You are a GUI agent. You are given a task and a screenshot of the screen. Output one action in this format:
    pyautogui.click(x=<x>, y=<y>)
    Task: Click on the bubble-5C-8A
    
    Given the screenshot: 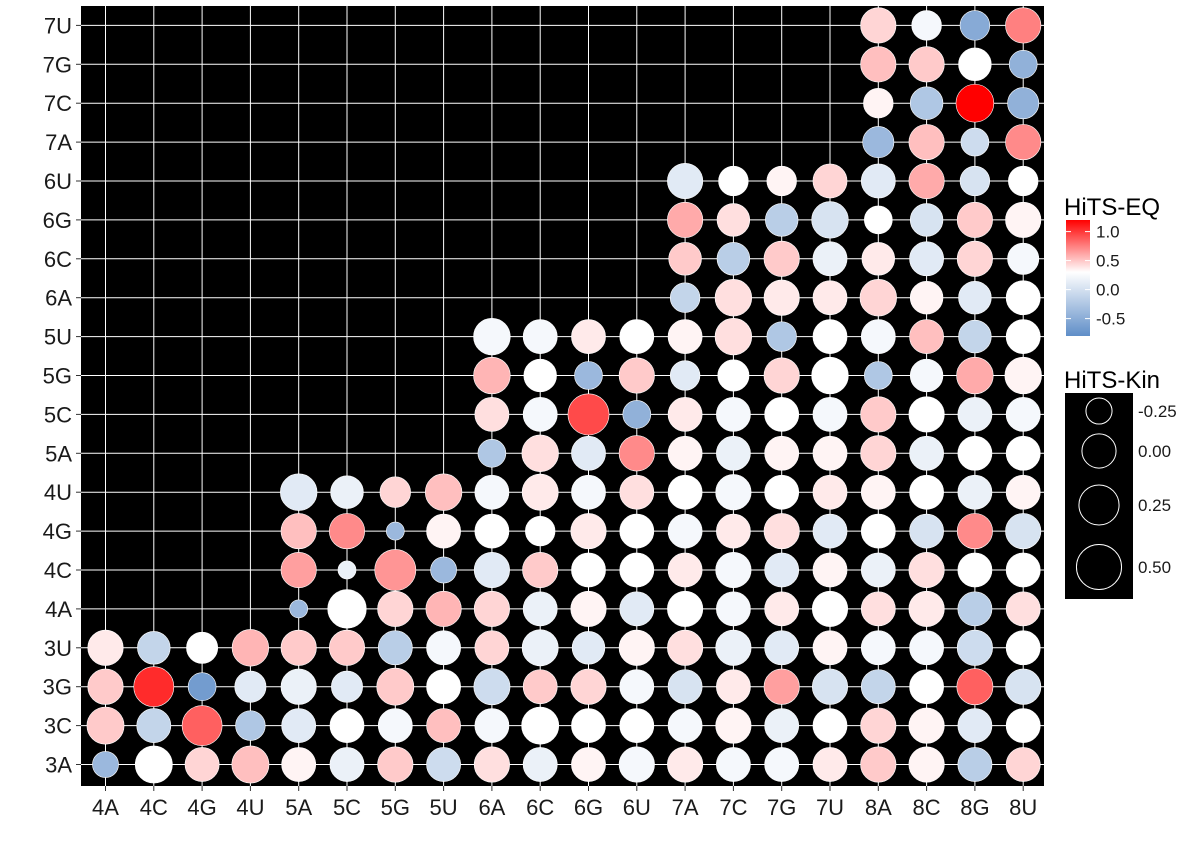 What is the action you would take?
    pyautogui.click(x=878, y=414)
    